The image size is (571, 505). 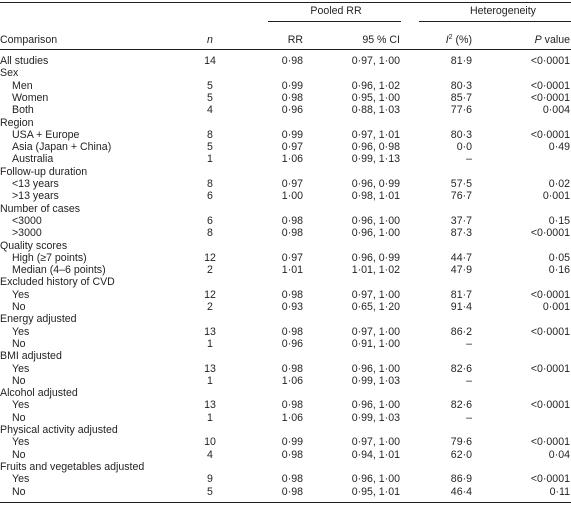 I want to click on table-section-row: Physical activity adjusted, so click(x=285, y=430).